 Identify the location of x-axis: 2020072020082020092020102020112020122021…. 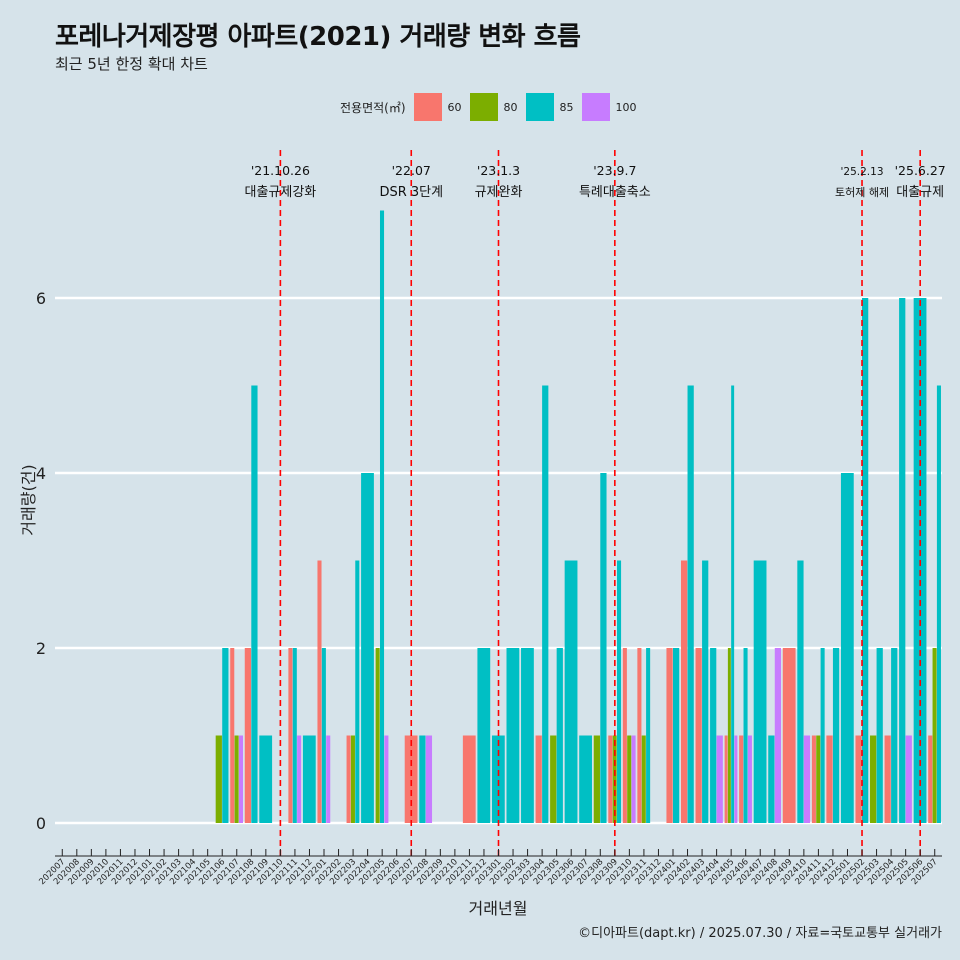
(489, 868).